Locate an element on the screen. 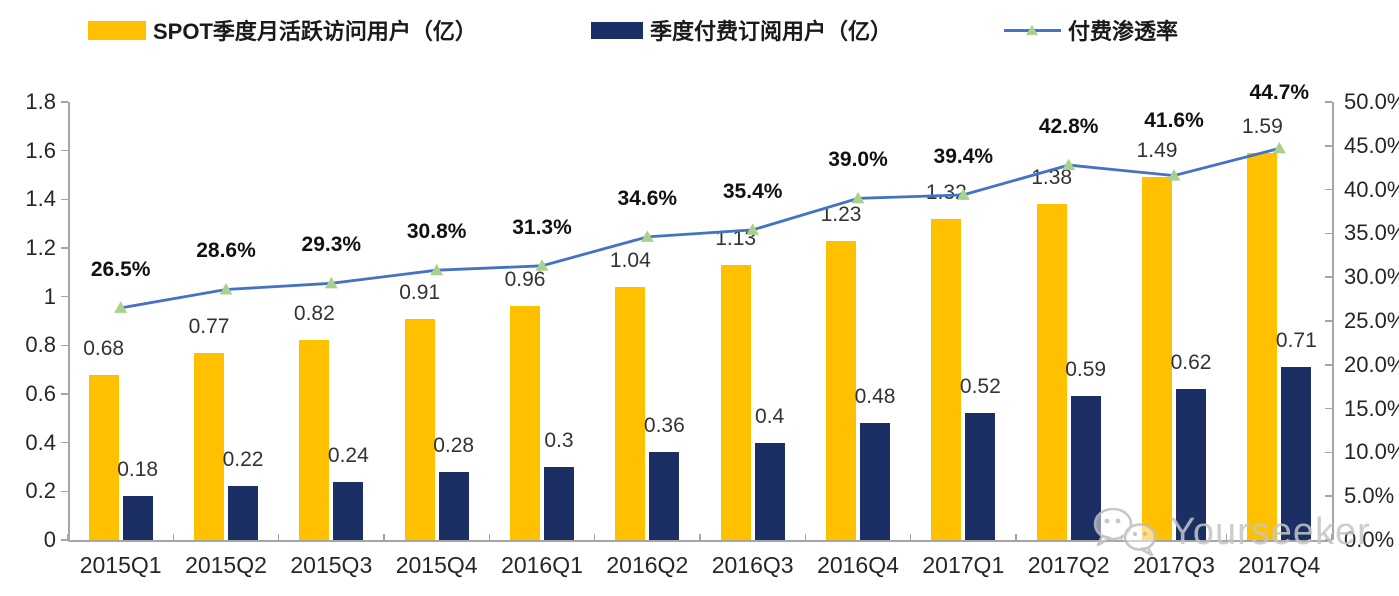  legend-item-subs: 季度付费订阅用户（亿） is located at coordinates (741, 30).